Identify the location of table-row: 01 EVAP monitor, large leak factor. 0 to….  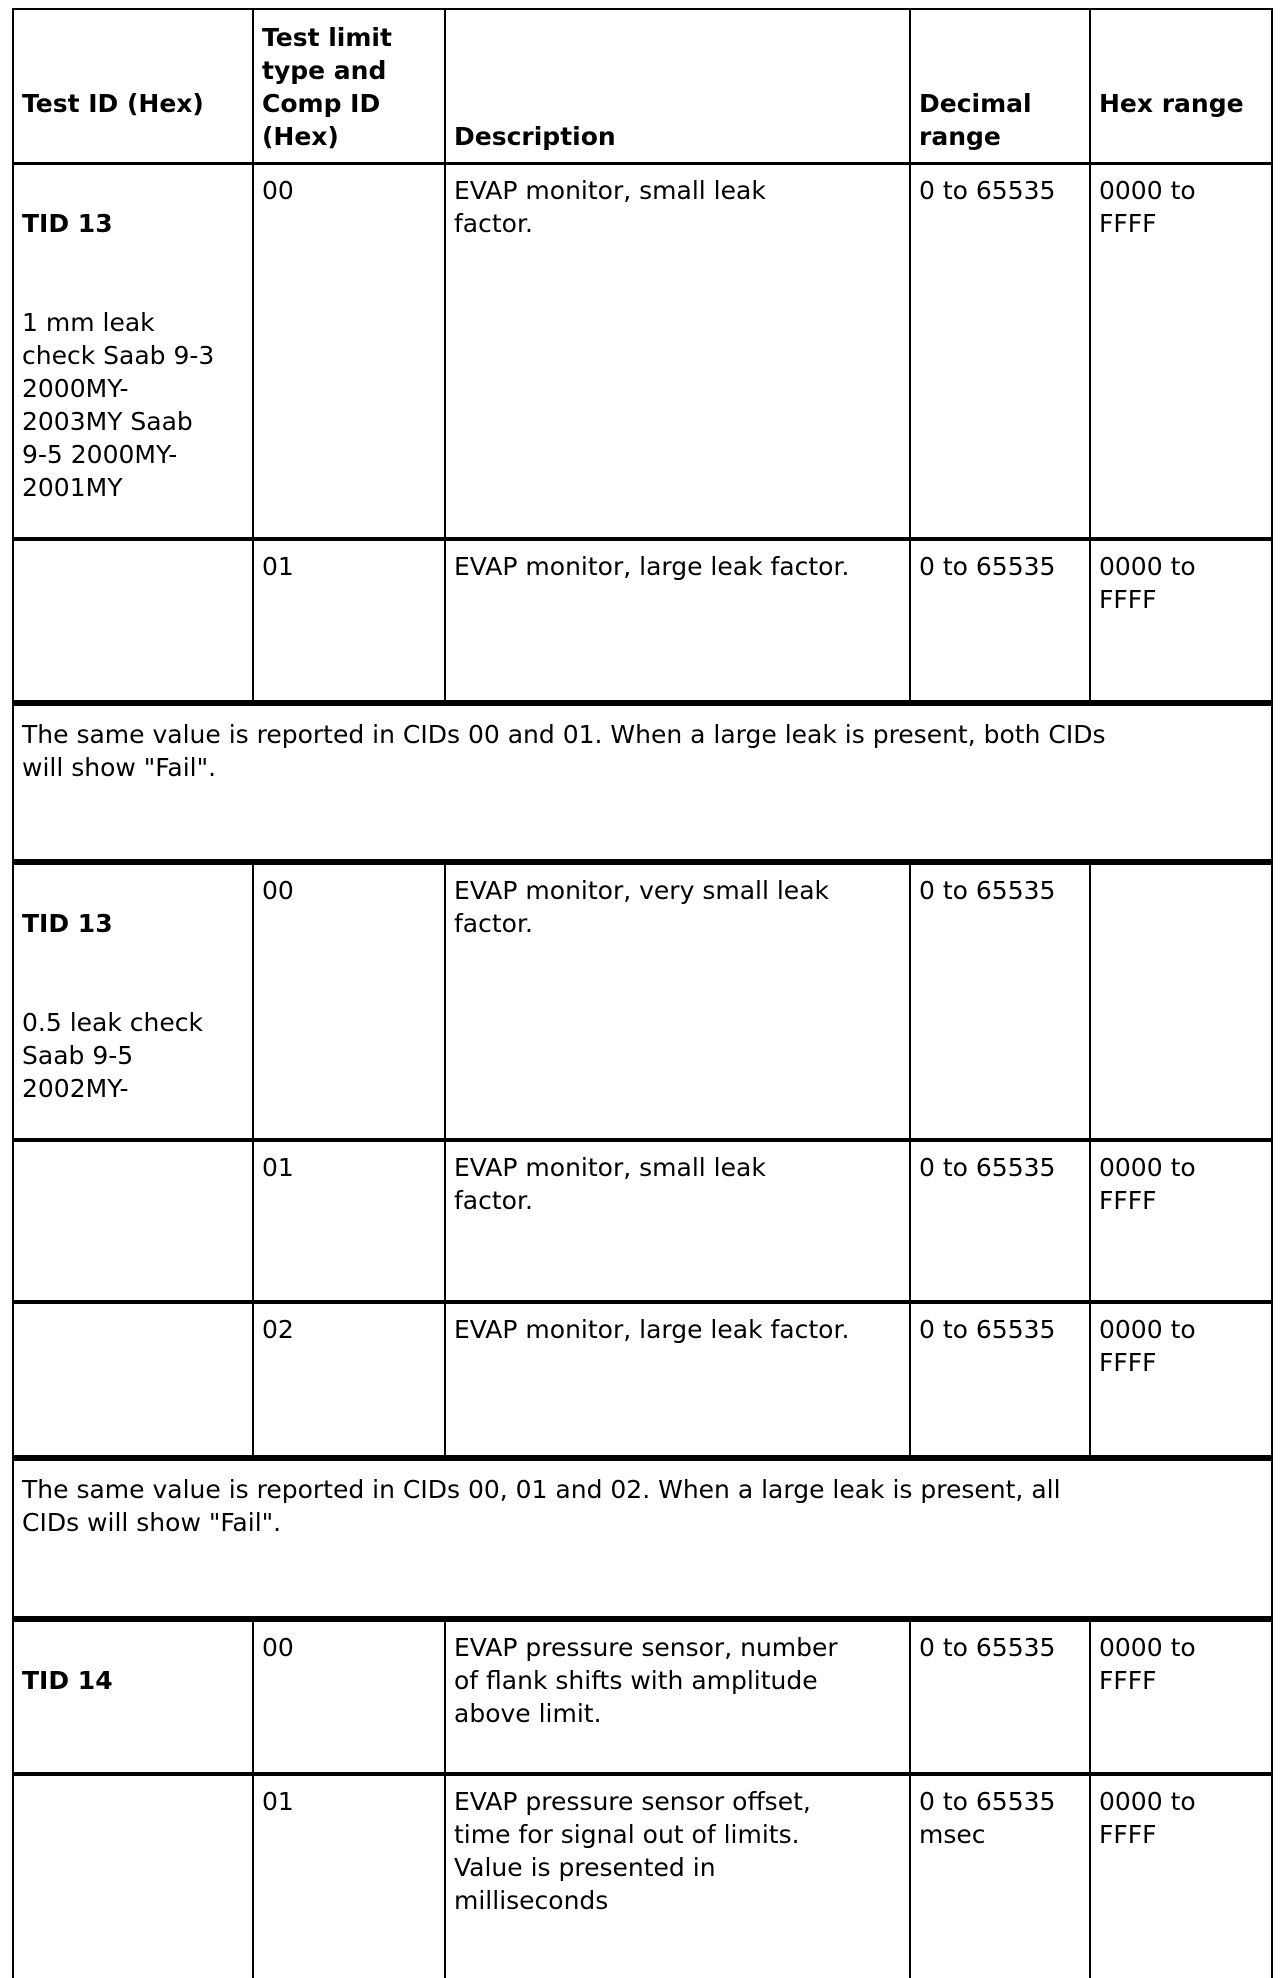
(642, 620).